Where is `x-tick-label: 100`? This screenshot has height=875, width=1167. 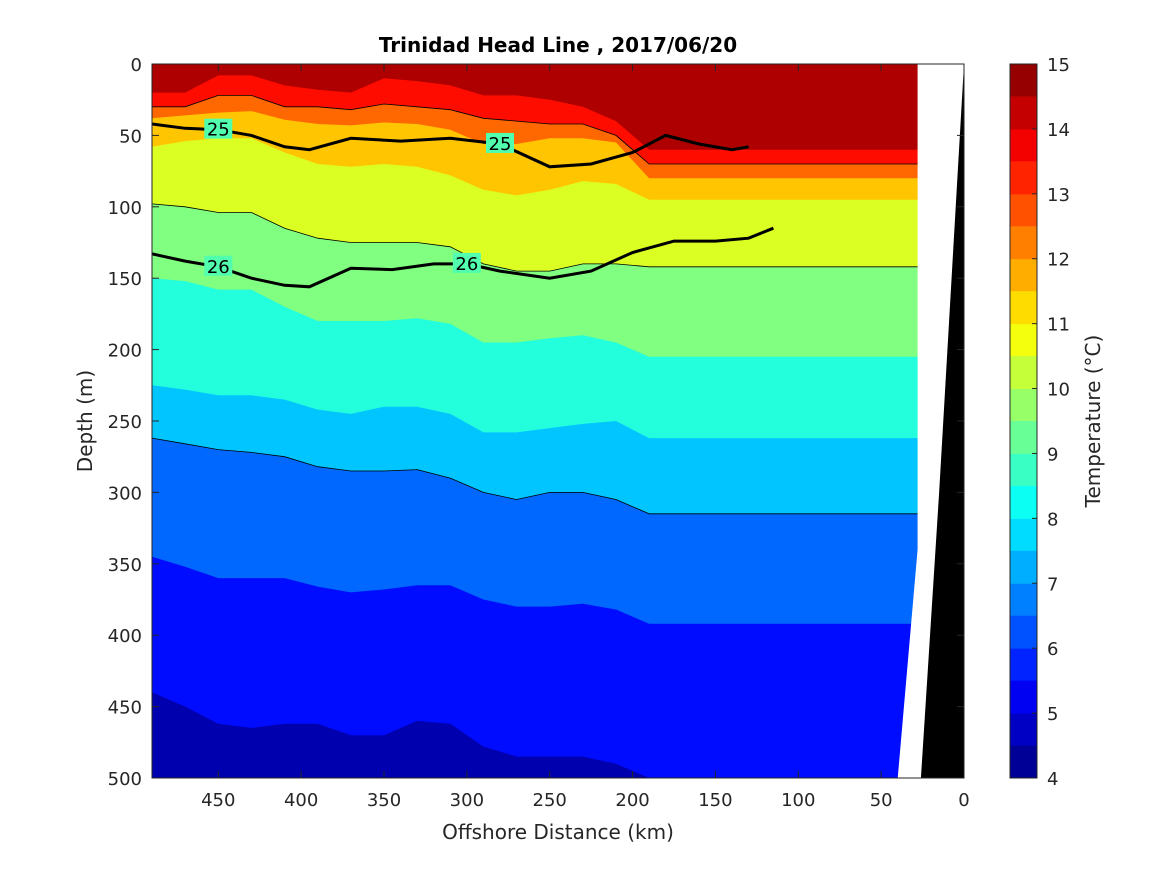
x-tick-label: 100 is located at coordinates (798, 800).